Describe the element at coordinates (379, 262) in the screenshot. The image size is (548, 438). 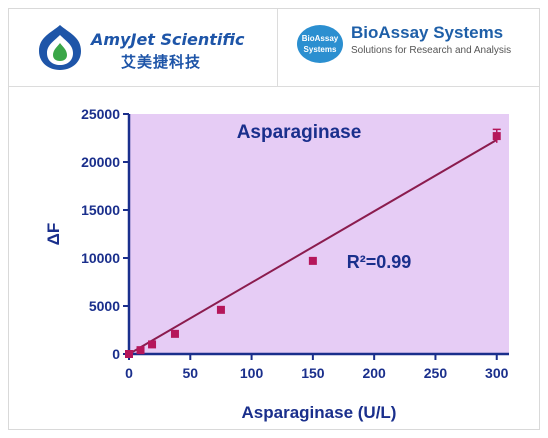
I see `r-squared-annotation: R²=0.99` at that location.